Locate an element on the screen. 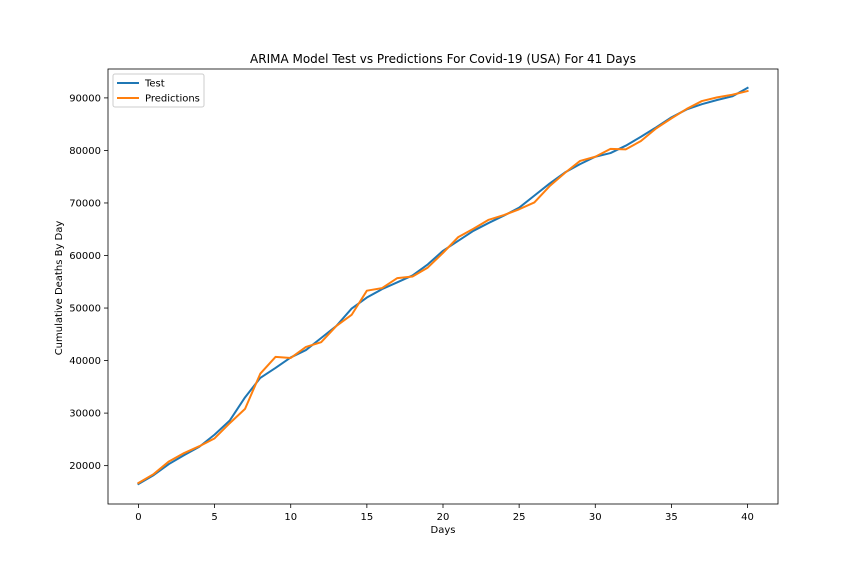 The height and width of the screenshot is (576, 864). y-tick-label: 70000 is located at coordinates (85, 203).